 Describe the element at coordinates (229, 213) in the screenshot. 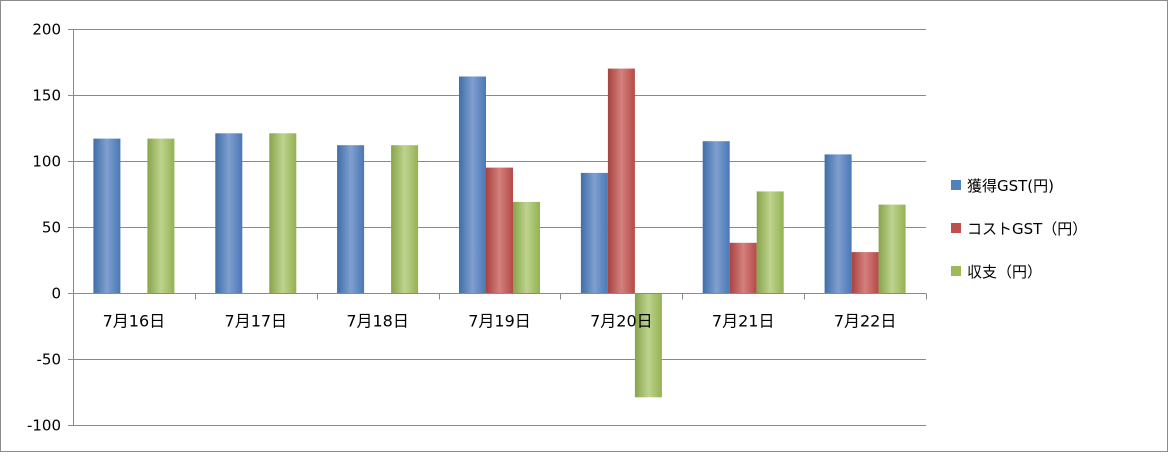

I see `bar-1-7月17日` at that location.